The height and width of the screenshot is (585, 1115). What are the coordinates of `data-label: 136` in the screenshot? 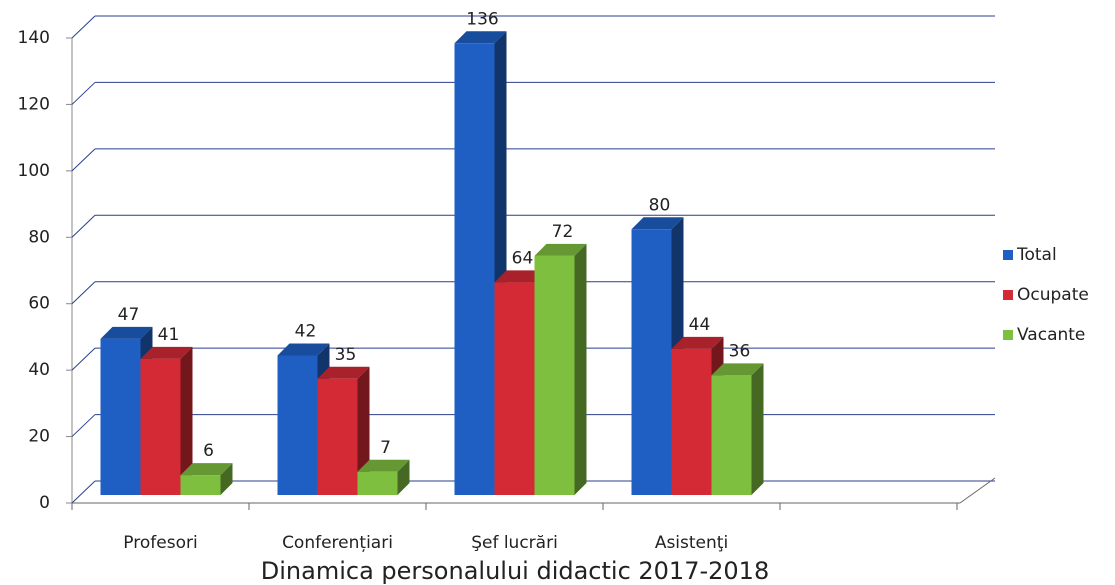 It's located at (482, 19).